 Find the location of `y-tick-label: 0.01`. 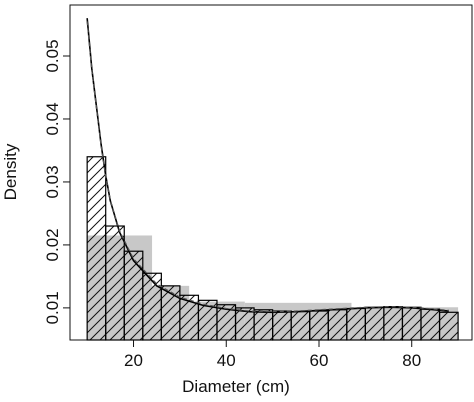

y-tick-label: 0.01 is located at coordinates (52, 307).